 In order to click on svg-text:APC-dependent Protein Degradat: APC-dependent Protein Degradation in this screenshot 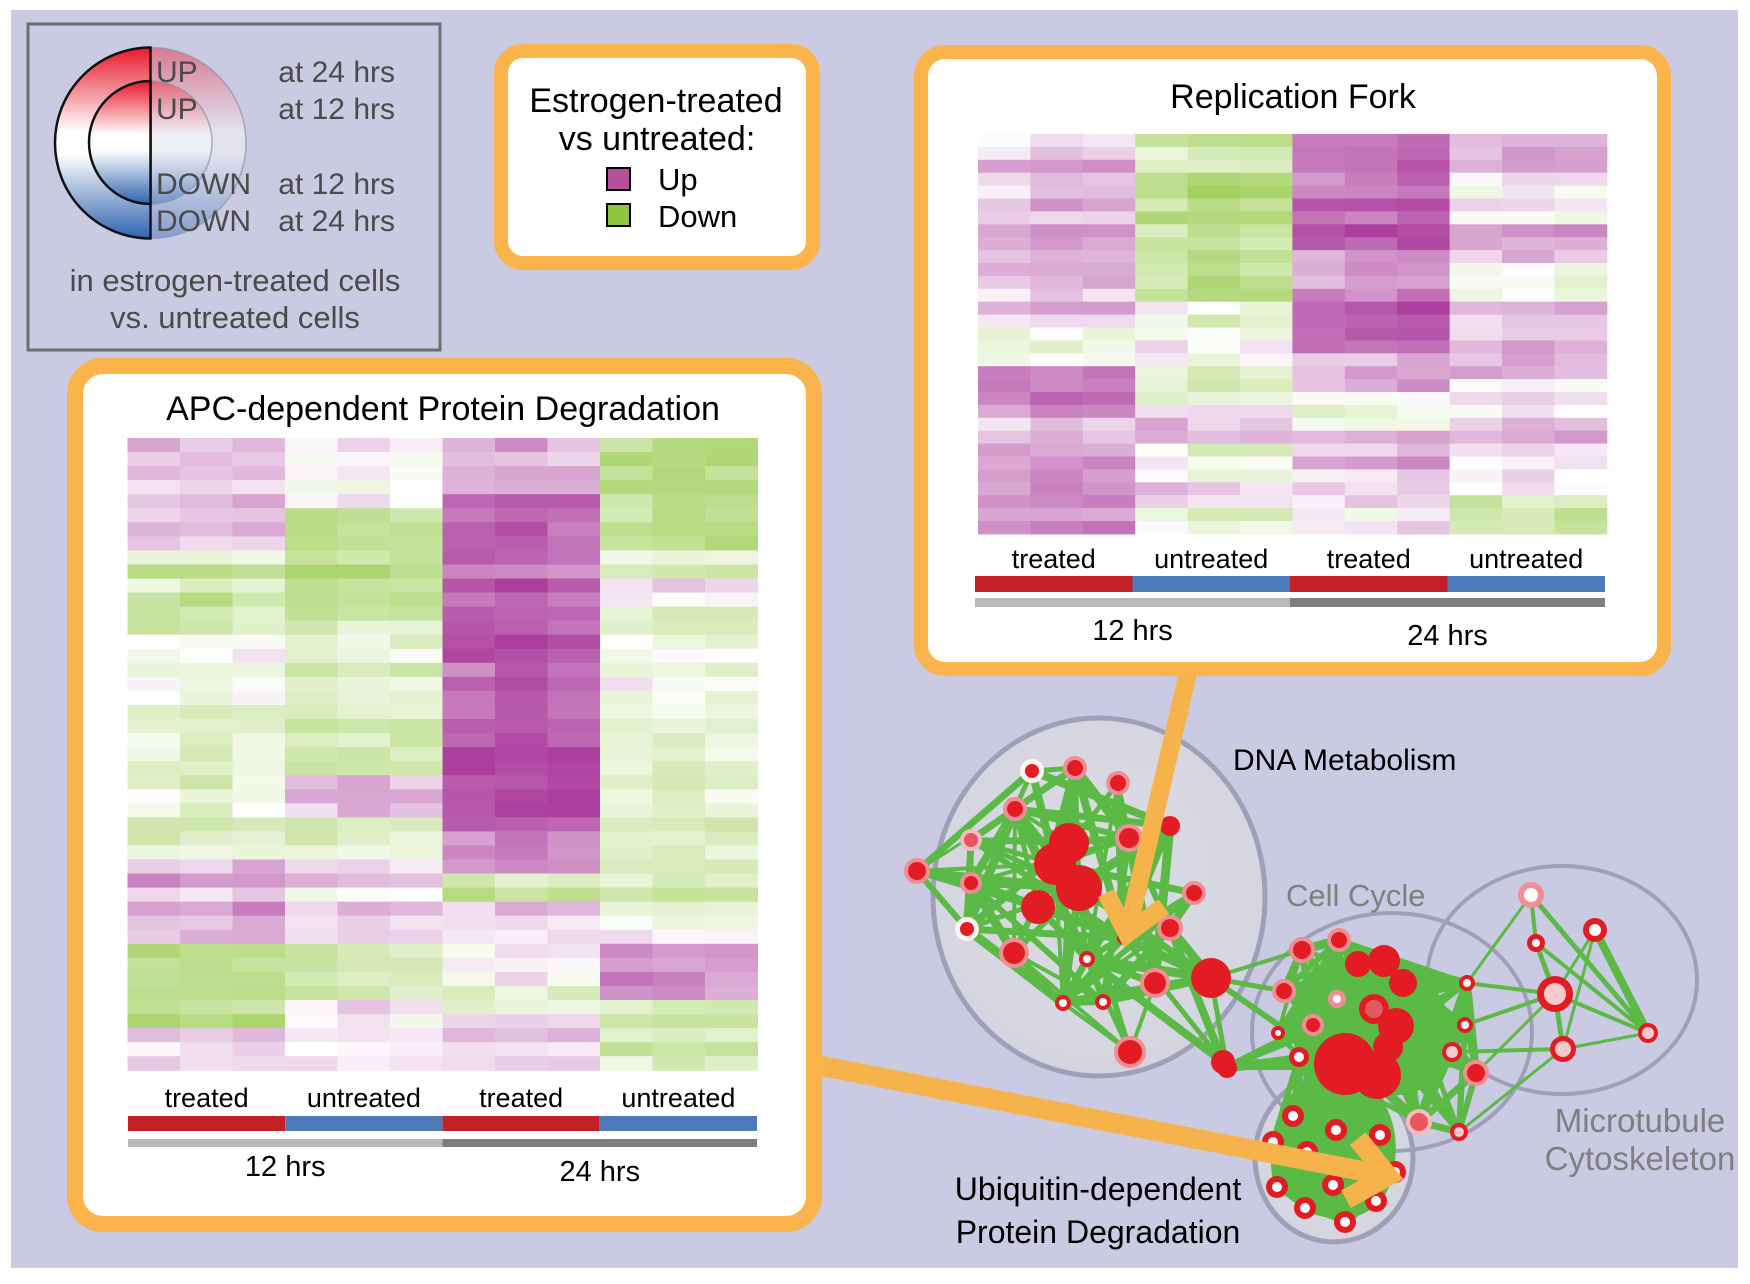, I will do `click(443, 409)`.